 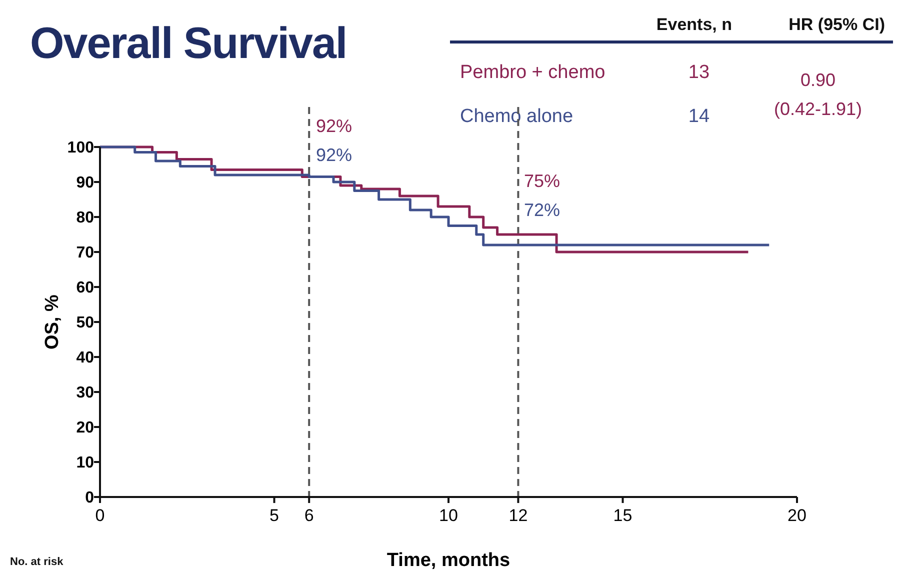 I want to click on text: Pembro + chemo, so click(x=533, y=72).